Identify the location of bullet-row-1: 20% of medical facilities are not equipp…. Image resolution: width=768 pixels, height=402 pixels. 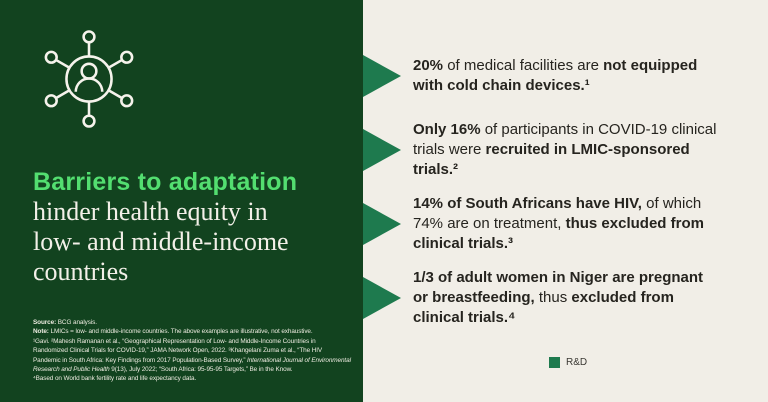
(565, 76).